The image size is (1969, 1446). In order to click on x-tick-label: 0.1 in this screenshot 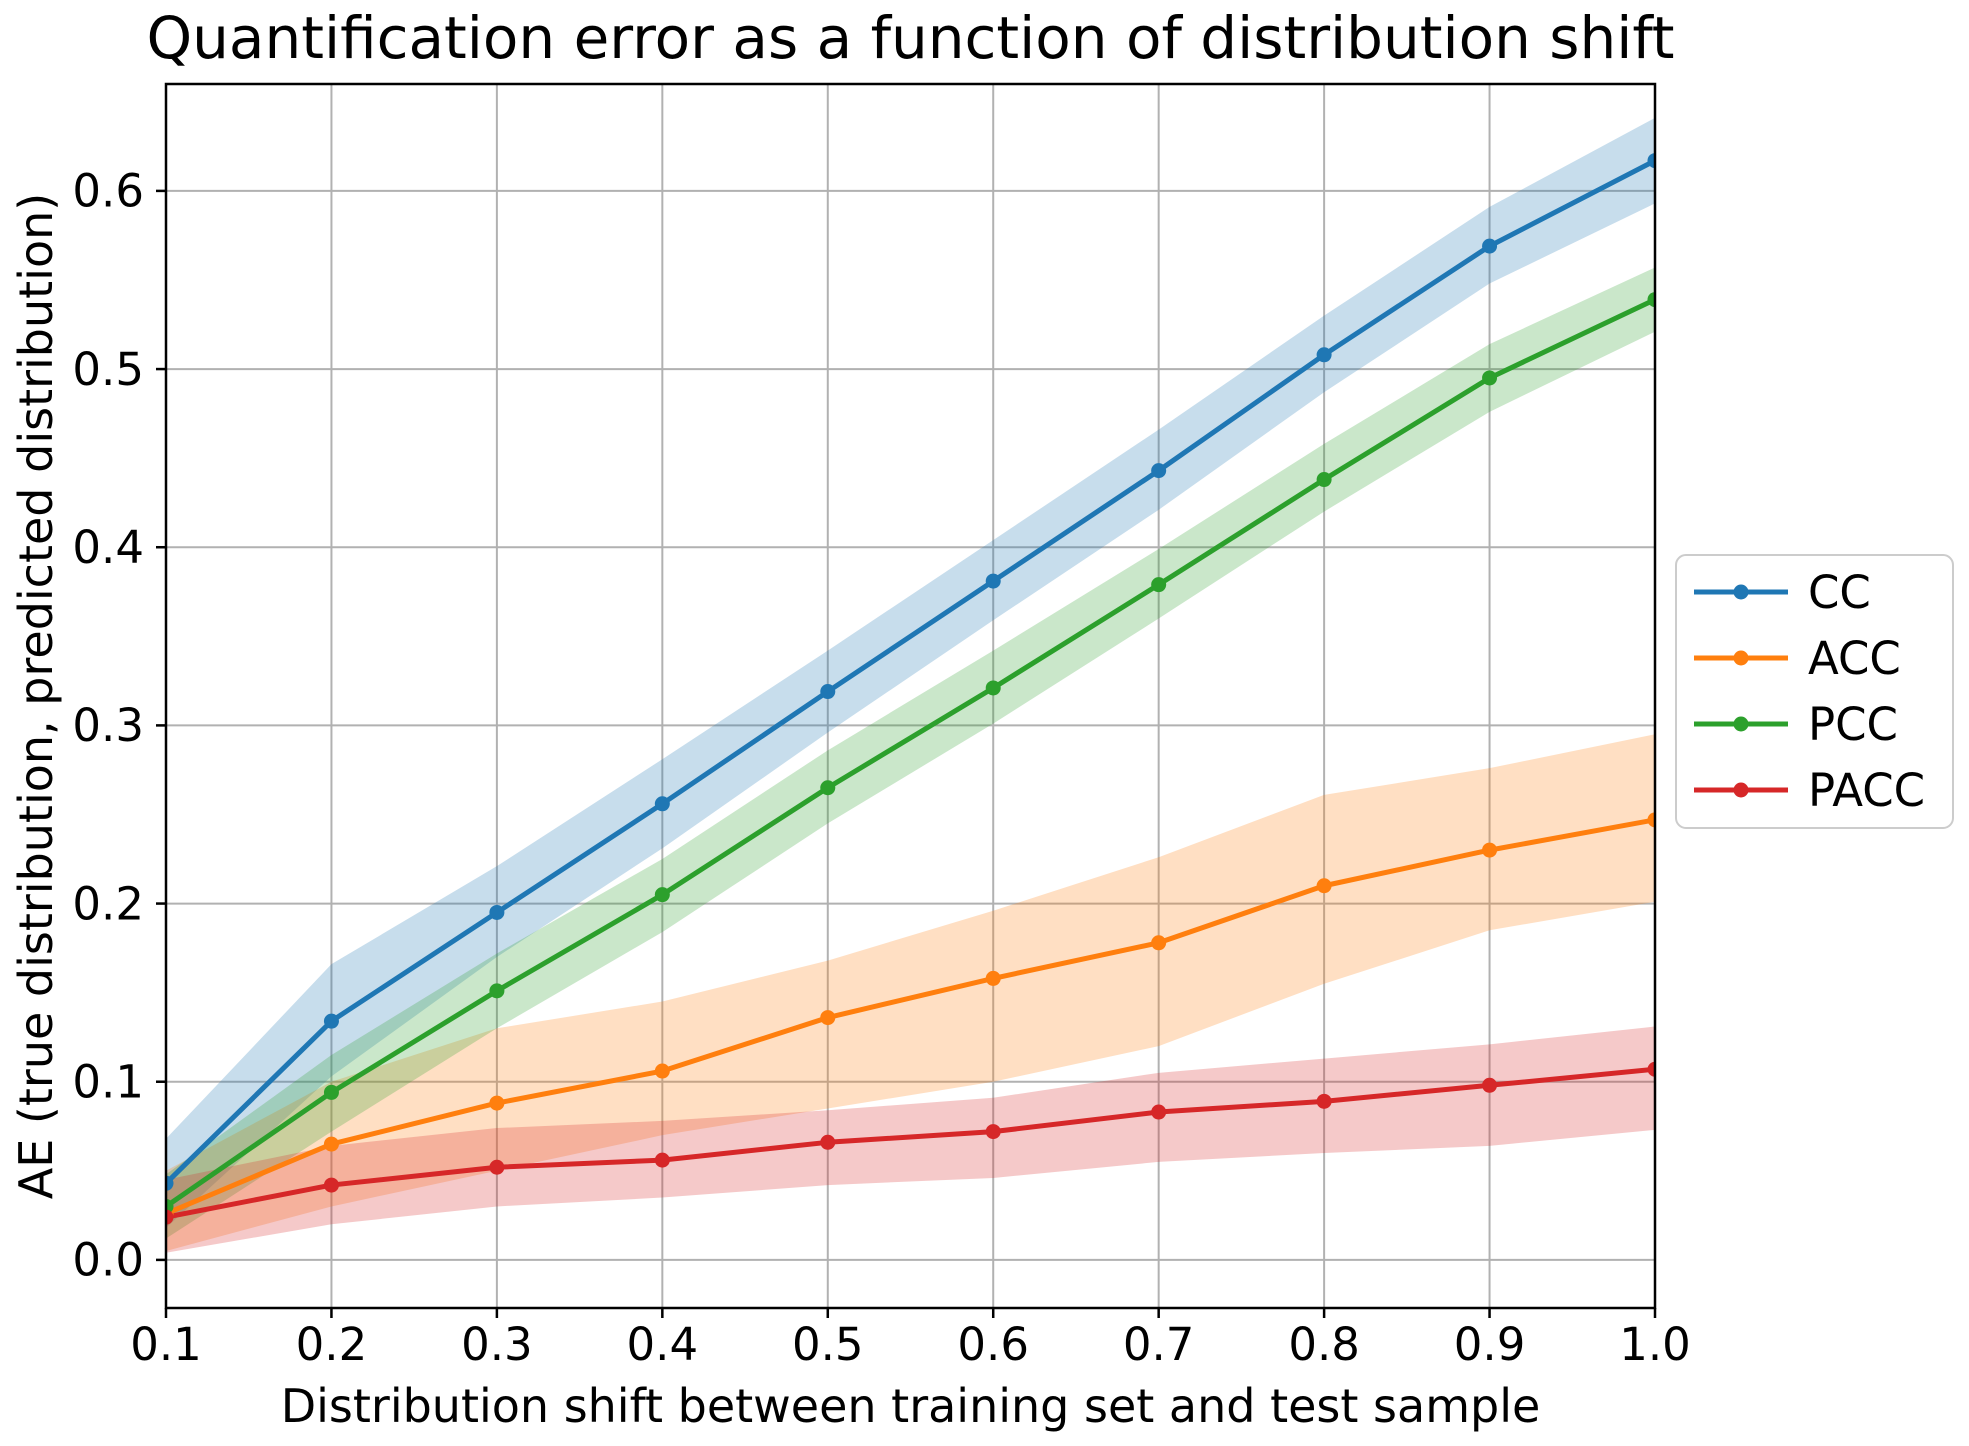, I will do `click(166, 1344)`.